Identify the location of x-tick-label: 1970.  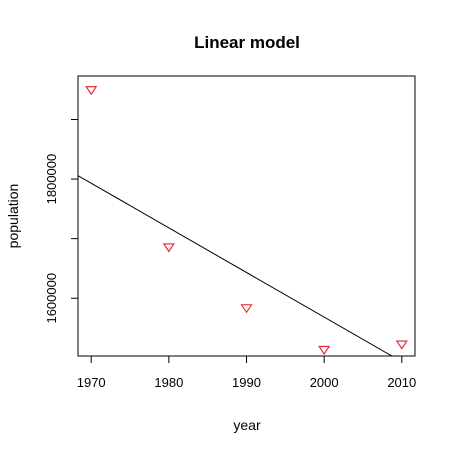
(91, 382).